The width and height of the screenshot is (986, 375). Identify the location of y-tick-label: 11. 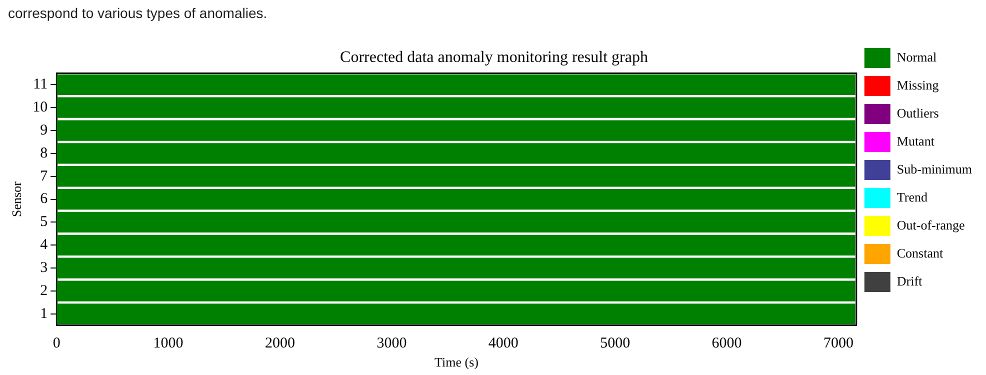
(40, 84).